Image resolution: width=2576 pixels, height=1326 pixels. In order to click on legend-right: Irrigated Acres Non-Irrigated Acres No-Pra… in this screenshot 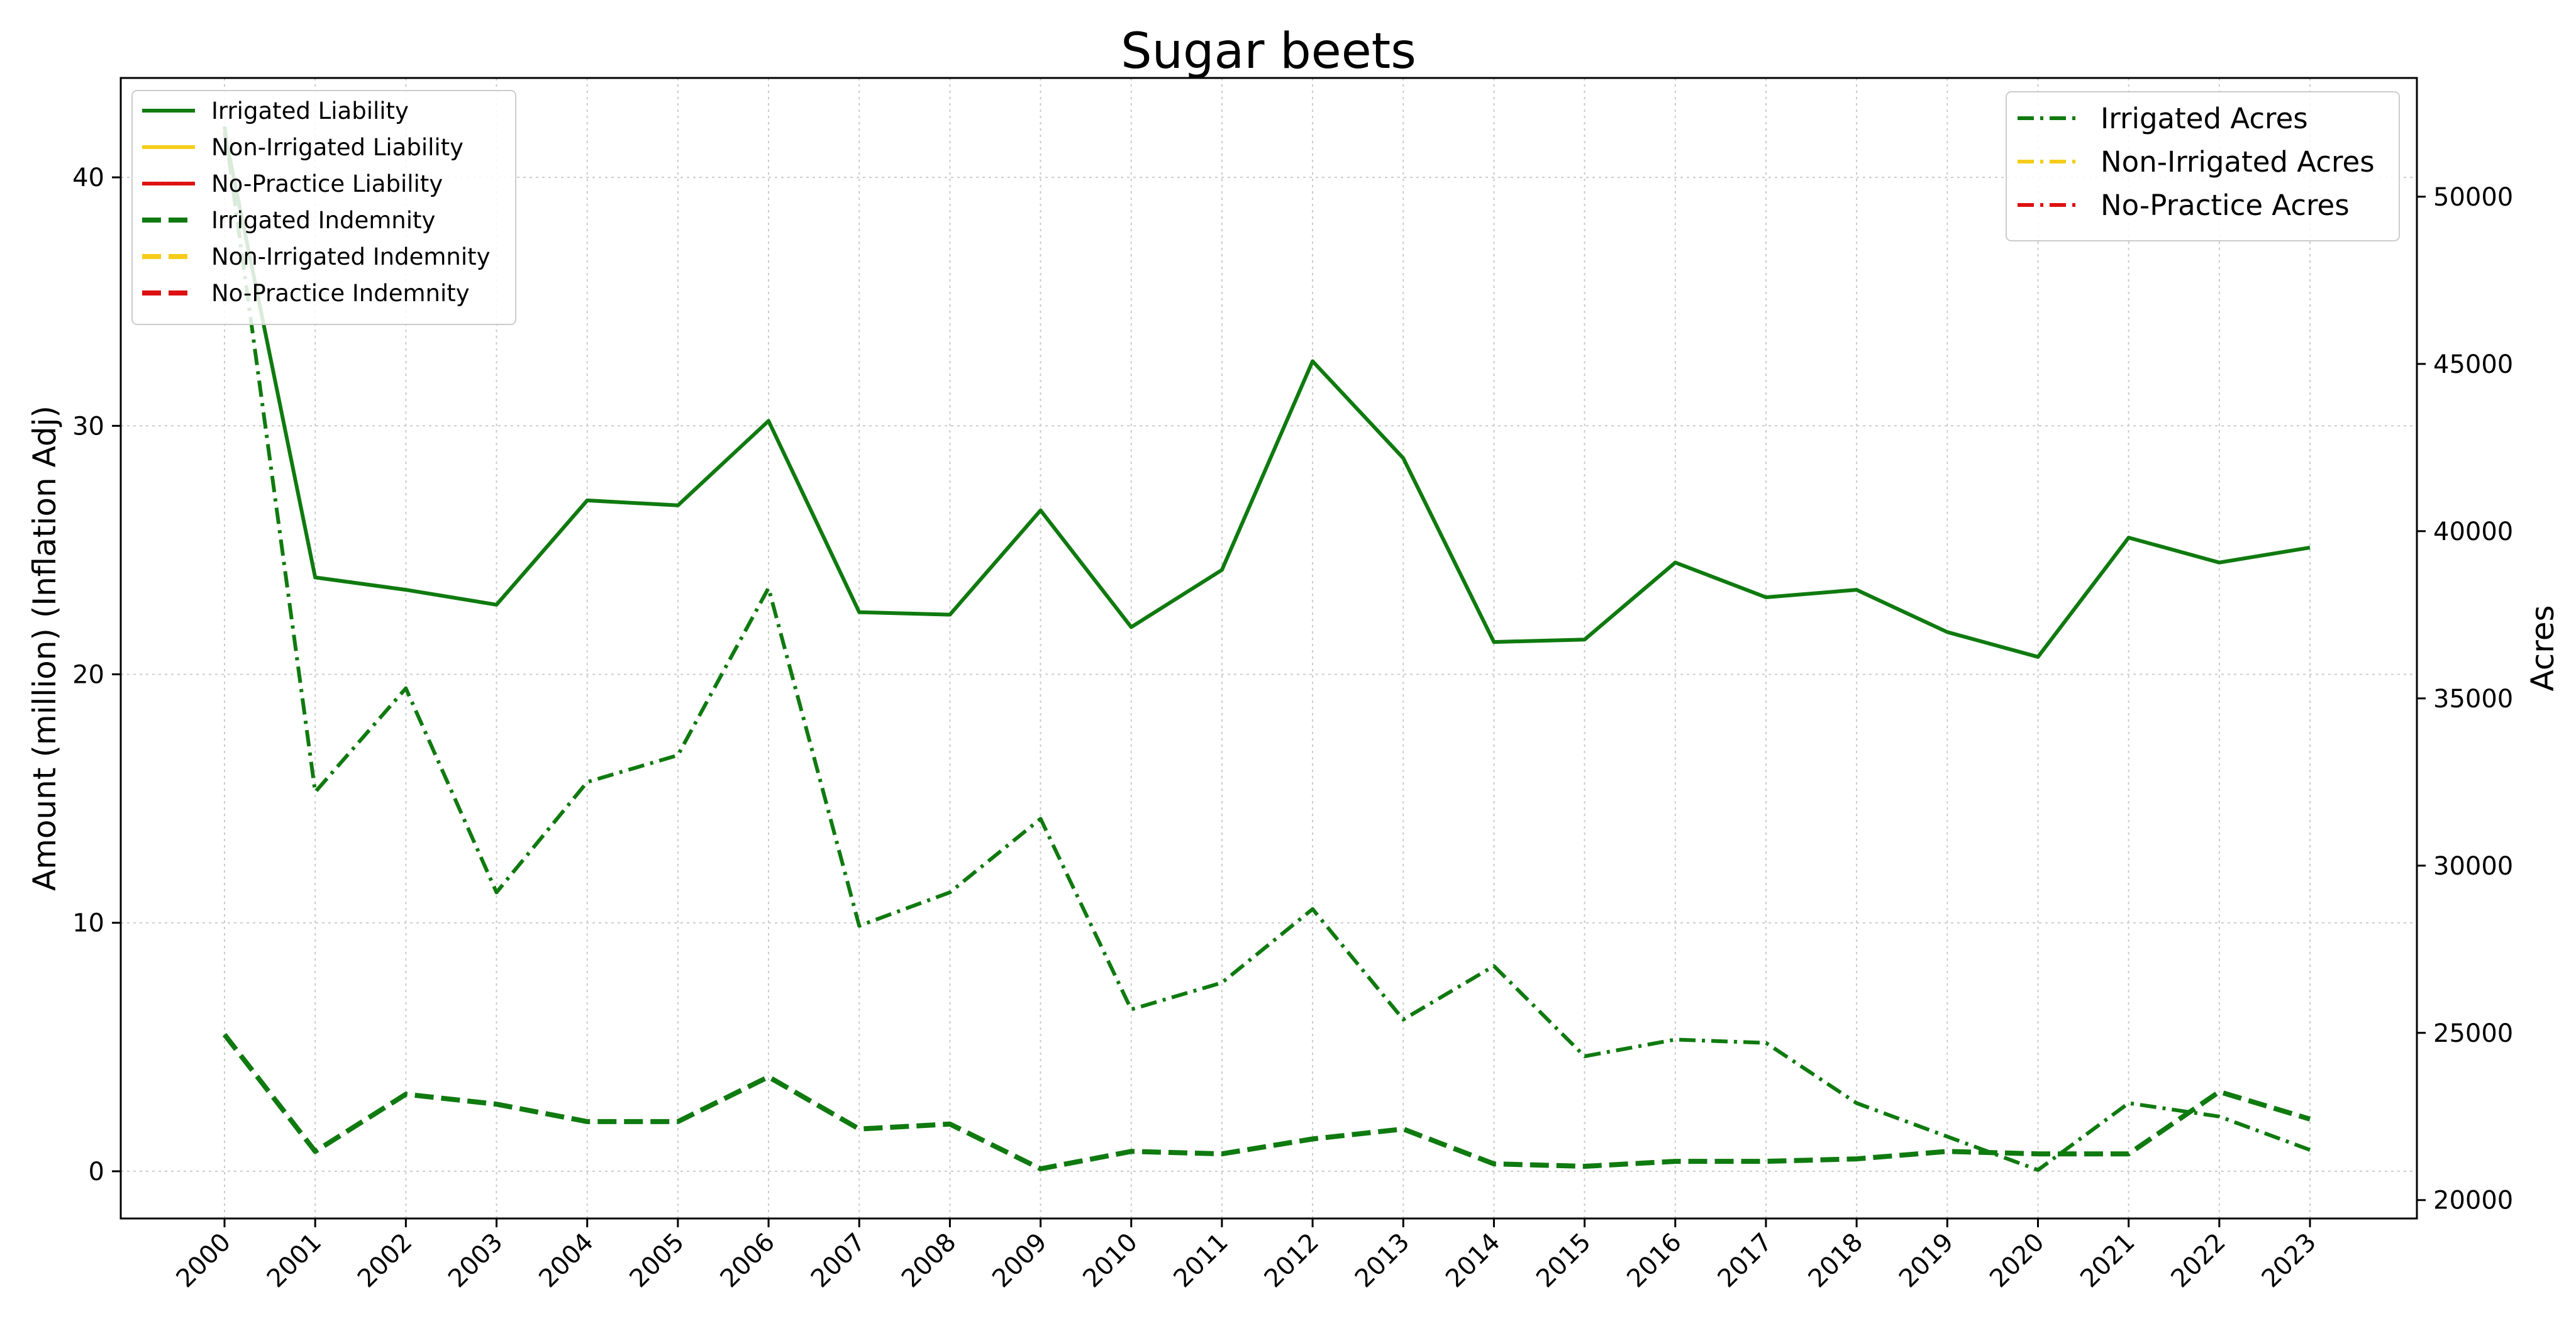, I will do `click(2203, 166)`.